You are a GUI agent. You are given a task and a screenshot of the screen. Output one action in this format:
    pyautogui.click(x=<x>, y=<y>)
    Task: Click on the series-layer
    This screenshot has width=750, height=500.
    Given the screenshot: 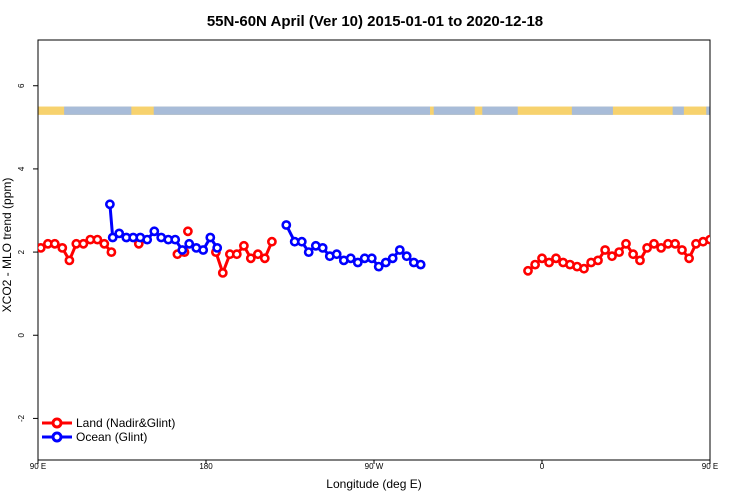 What is the action you would take?
    pyautogui.click(x=394, y=238)
    